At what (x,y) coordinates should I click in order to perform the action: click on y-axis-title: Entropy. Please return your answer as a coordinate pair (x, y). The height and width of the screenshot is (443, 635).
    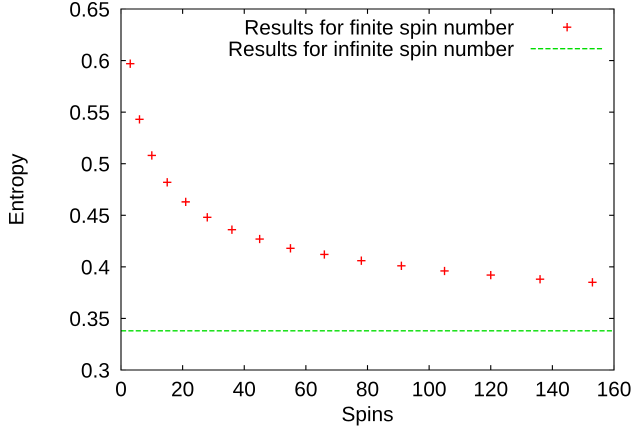
    Looking at the image, I should click on (18, 189).